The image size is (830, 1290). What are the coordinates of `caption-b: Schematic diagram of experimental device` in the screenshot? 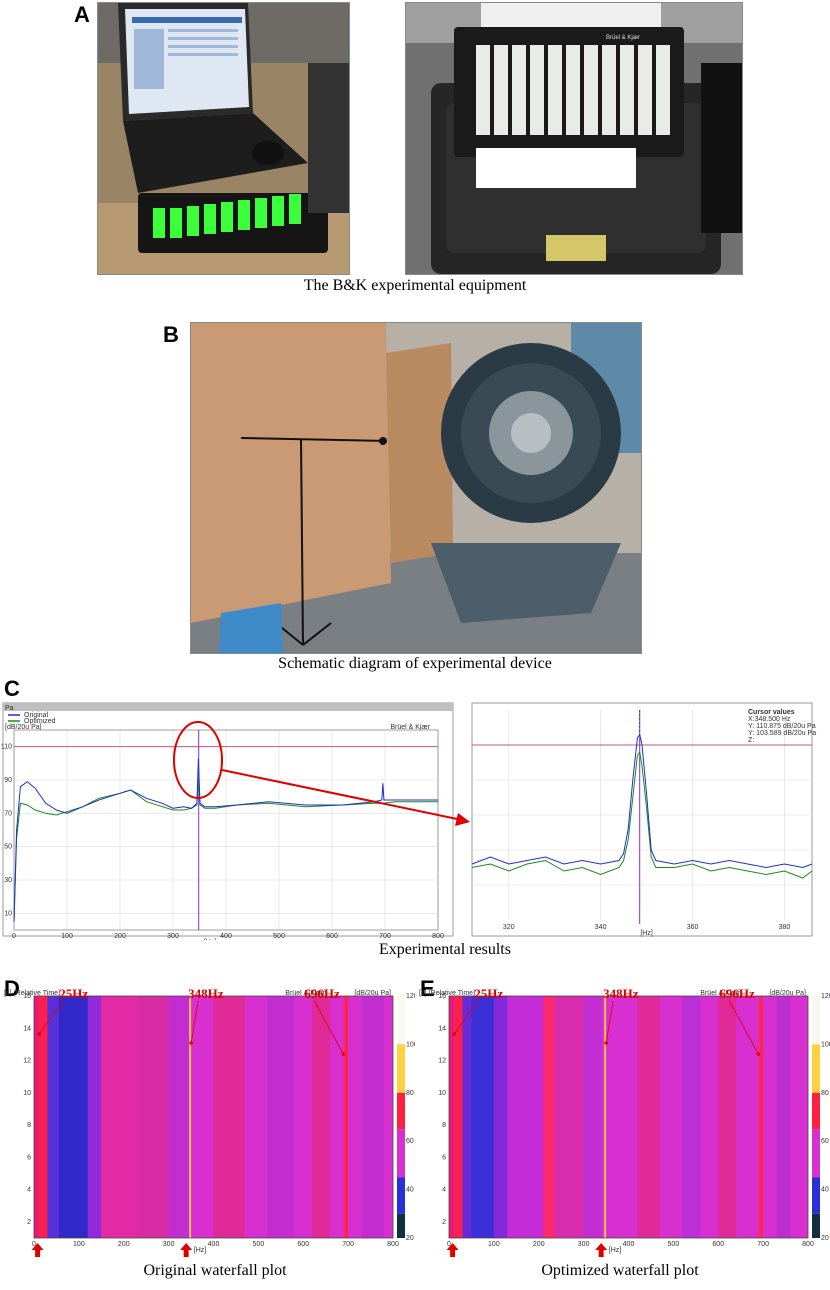 It's located at (415, 663).